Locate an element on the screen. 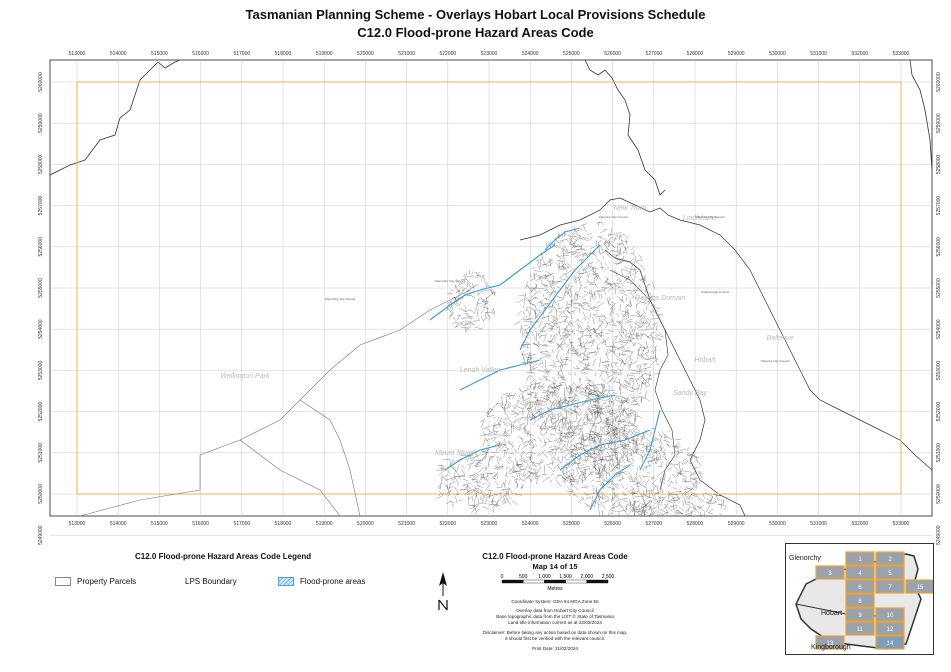  keymap-tile: 4 is located at coordinates (860, 572).